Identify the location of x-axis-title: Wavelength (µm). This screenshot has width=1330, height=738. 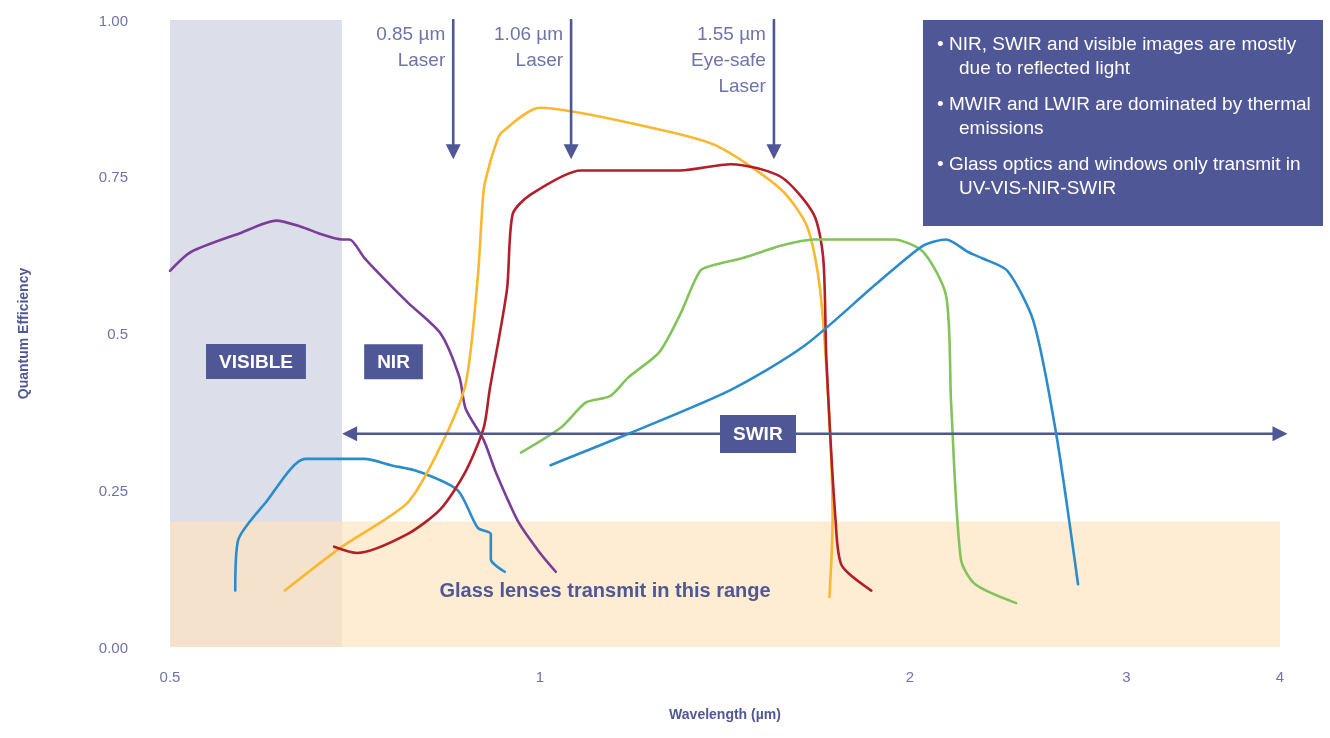
(725, 714).